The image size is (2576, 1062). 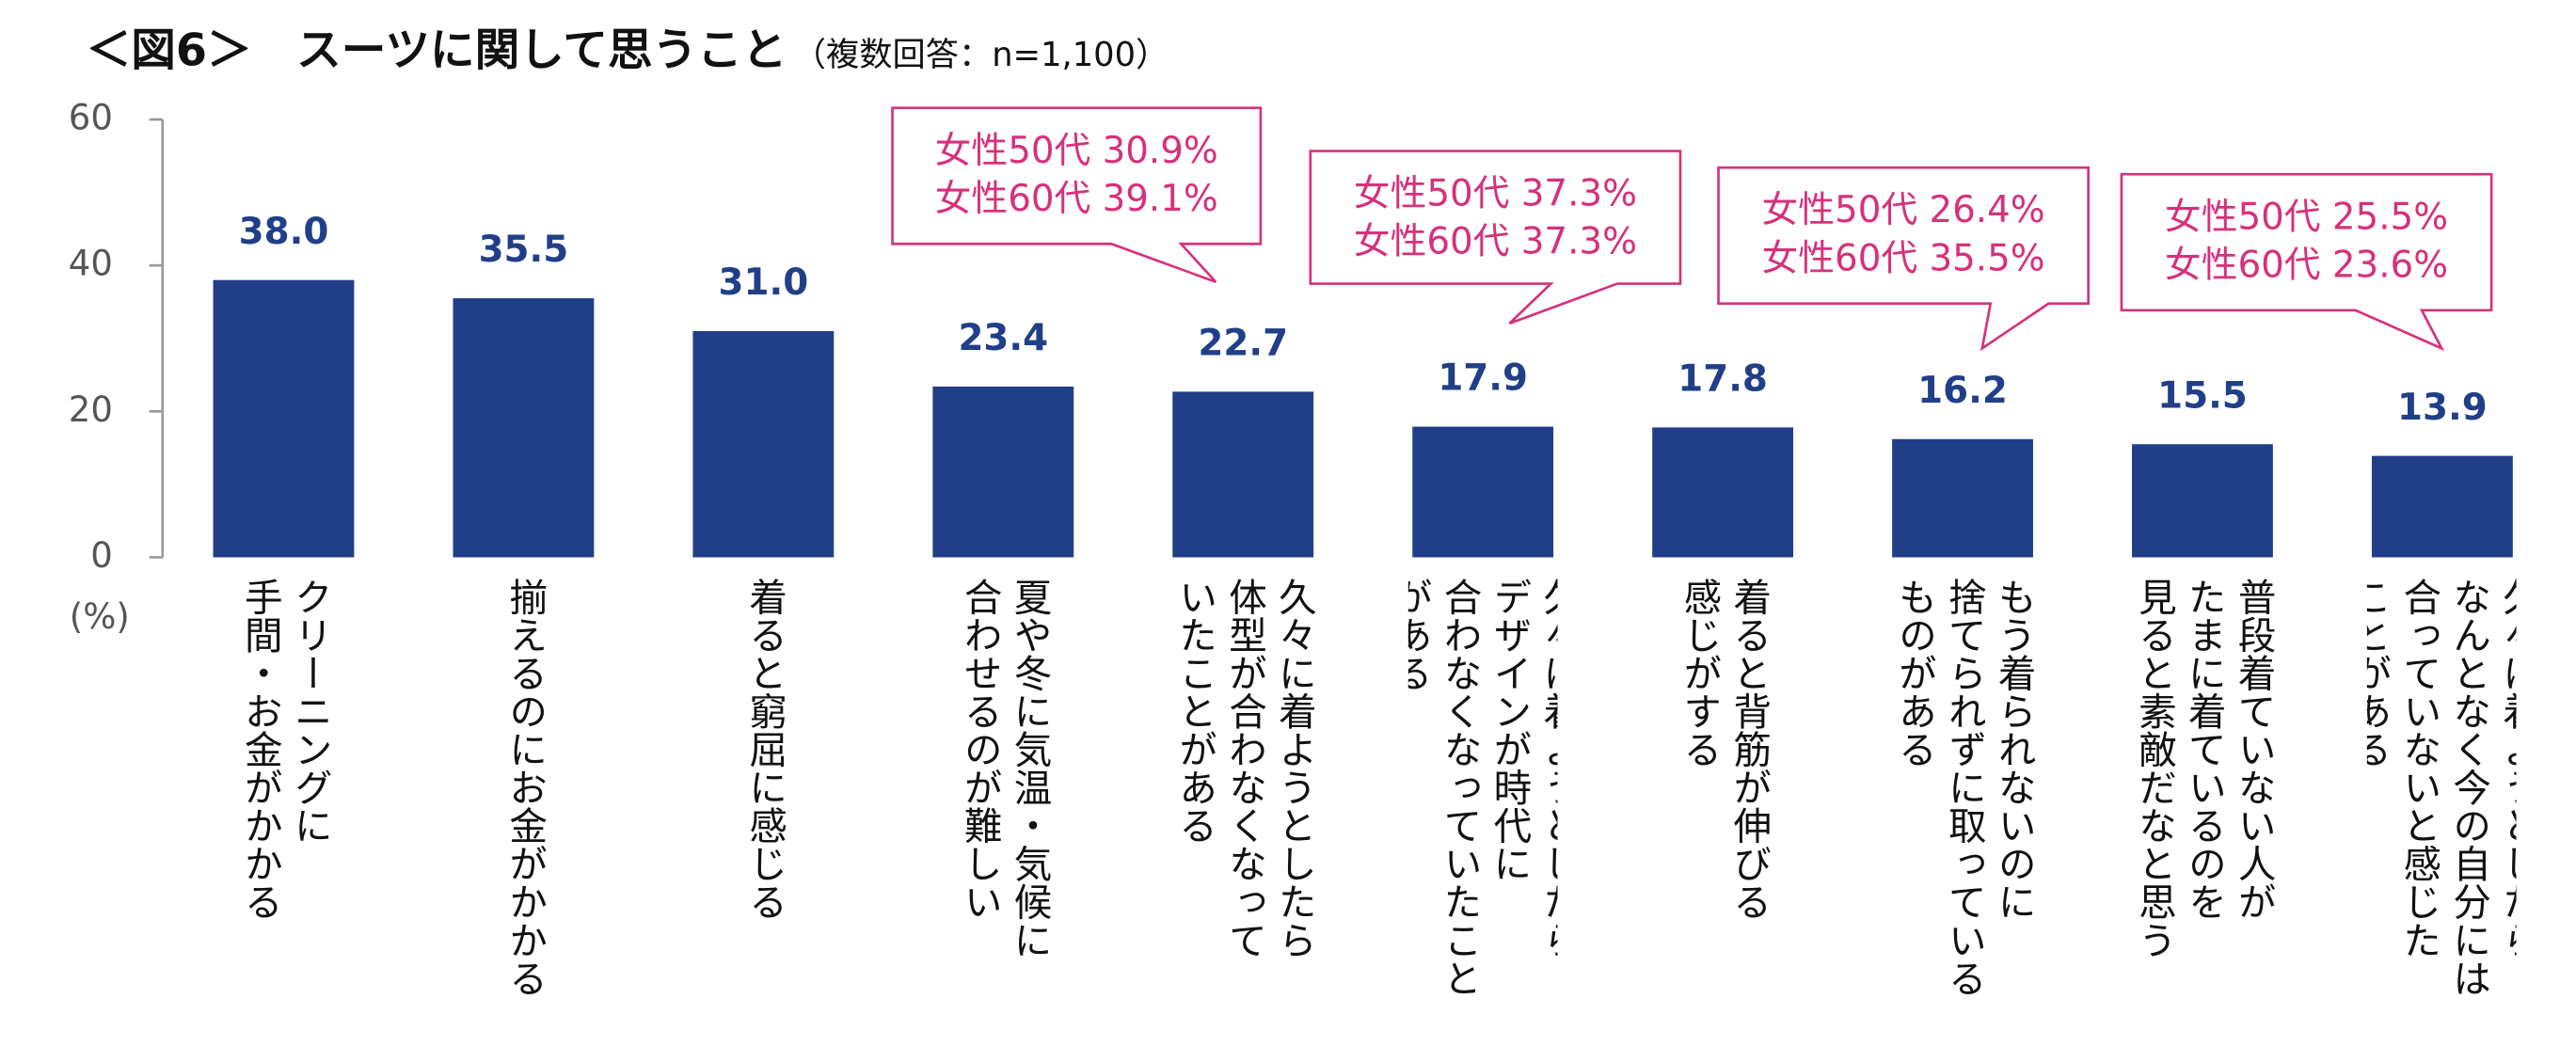 I want to click on callout-text: 女性60代 23.6%, so click(x=2306, y=265).